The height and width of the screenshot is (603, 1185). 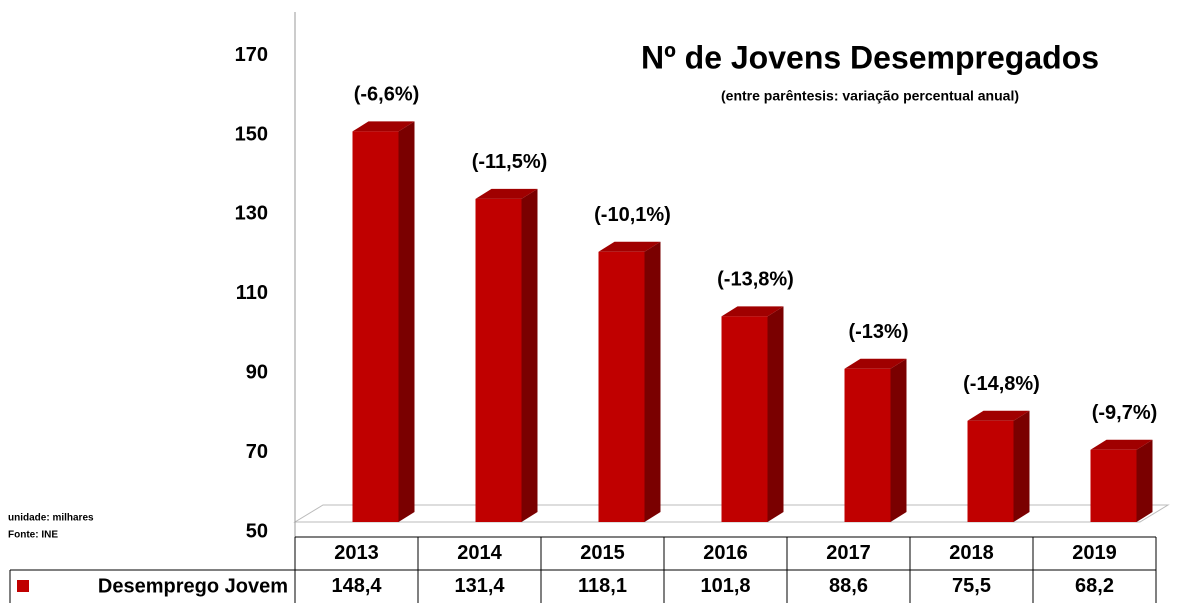 What do you see at coordinates (193, 586) in the screenshot?
I see `legend-label: Desemprego Jovem` at bounding box center [193, 586].